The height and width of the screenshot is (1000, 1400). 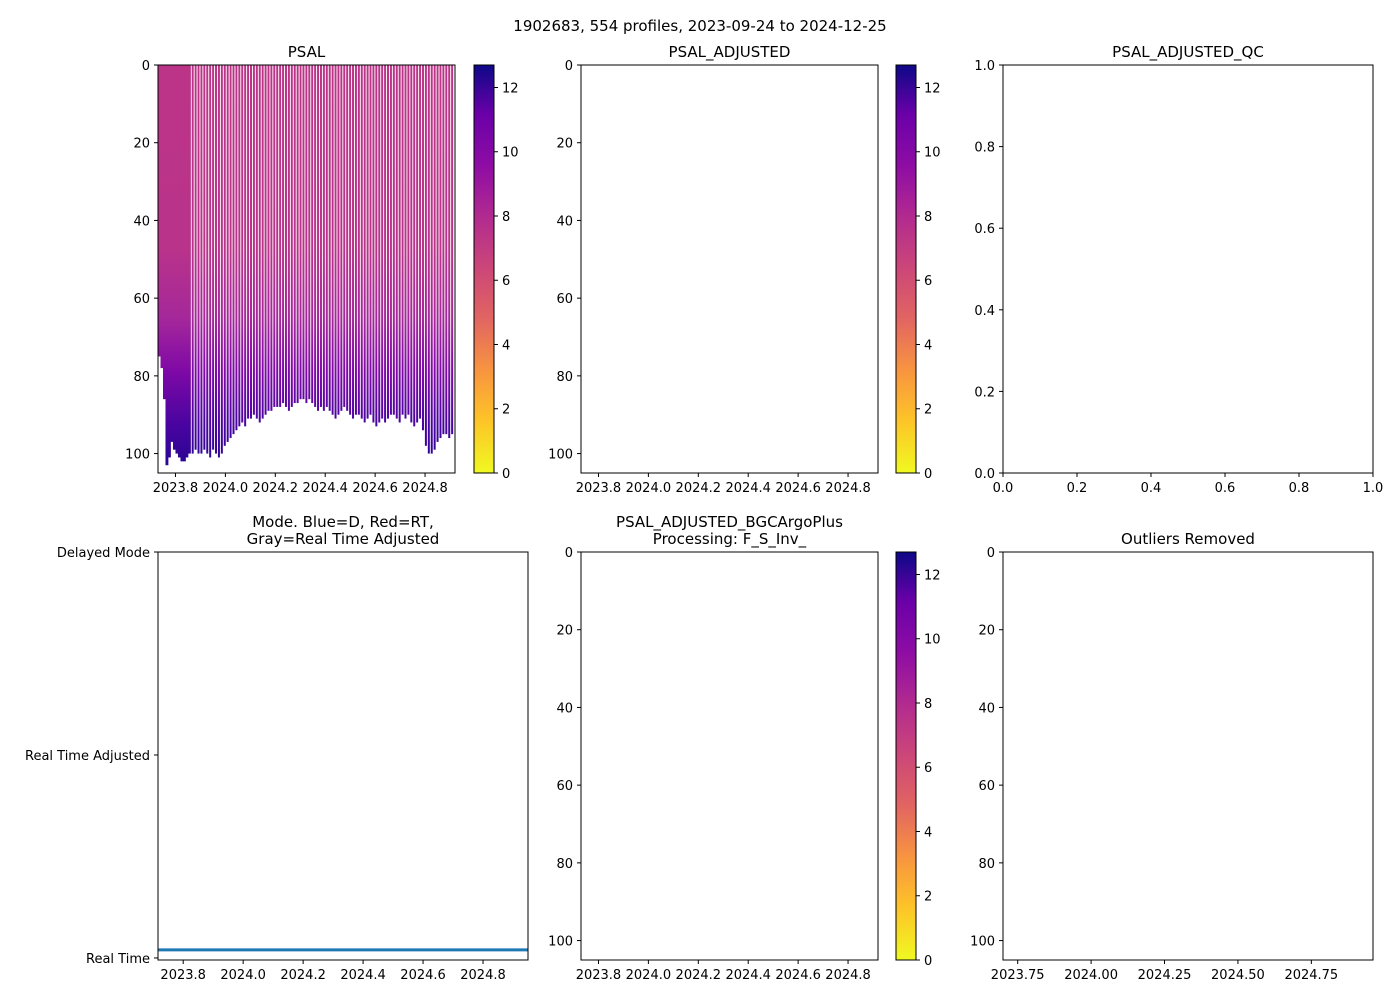 I want to click on x-tick-label: 1.0, so click(x=1373, y=488).